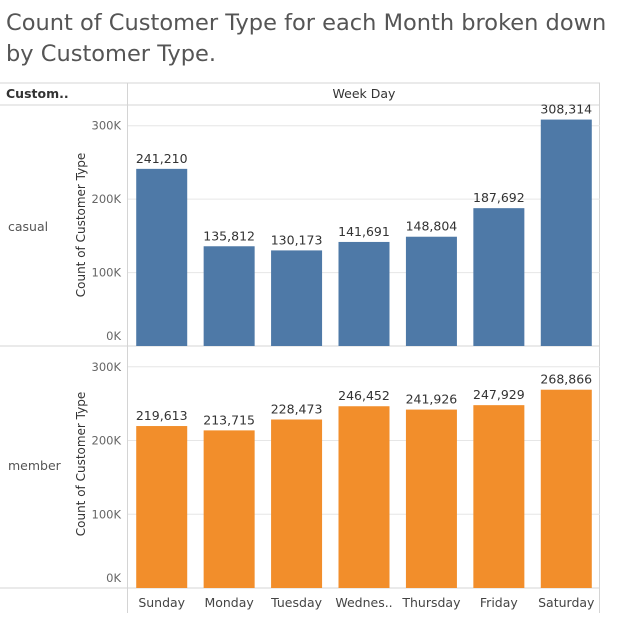 Image resolution: width=638 pixels, height=617 pixels. Describe the element at coordinates (364, 93) in the screenshot. I see `column-field-header: Week Day` at that location.